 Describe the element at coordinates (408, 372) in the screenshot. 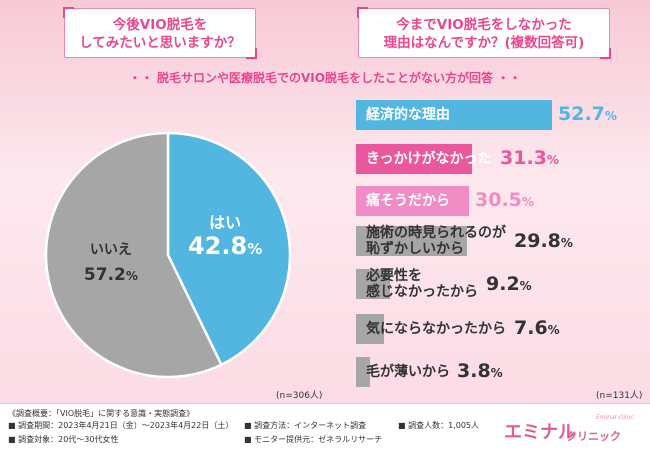

I see `bar-label-6: 毛が薄いから` at that location.